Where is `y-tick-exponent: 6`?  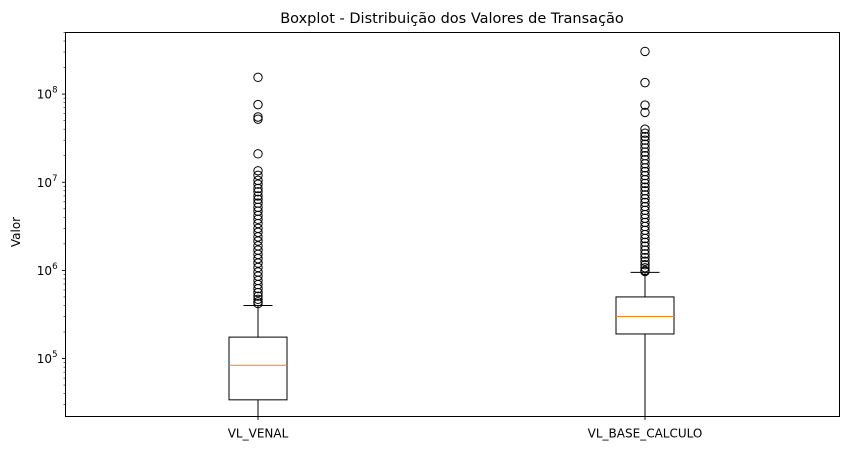
y-tick-exponent: 6 is located at coordinates (54, 267).